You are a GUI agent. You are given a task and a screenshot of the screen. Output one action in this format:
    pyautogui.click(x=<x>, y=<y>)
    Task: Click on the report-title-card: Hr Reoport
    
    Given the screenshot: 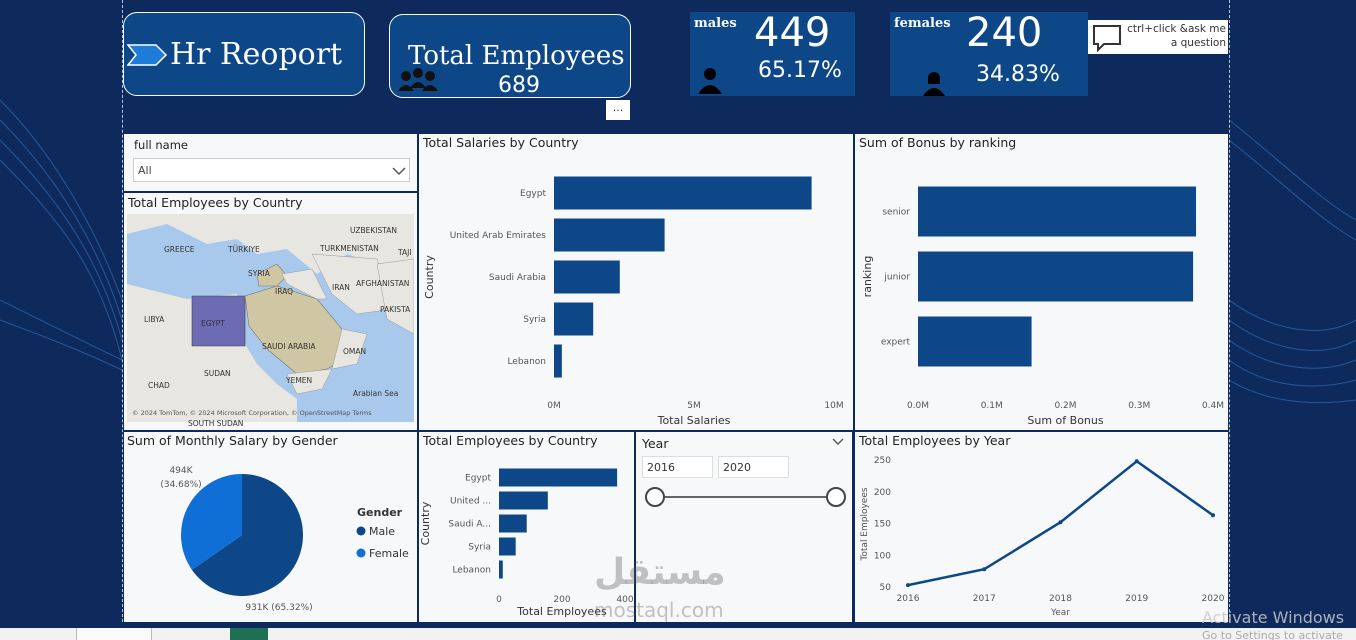 What is the action you would take?
    pyautogui.click(x=244, y=54)
    